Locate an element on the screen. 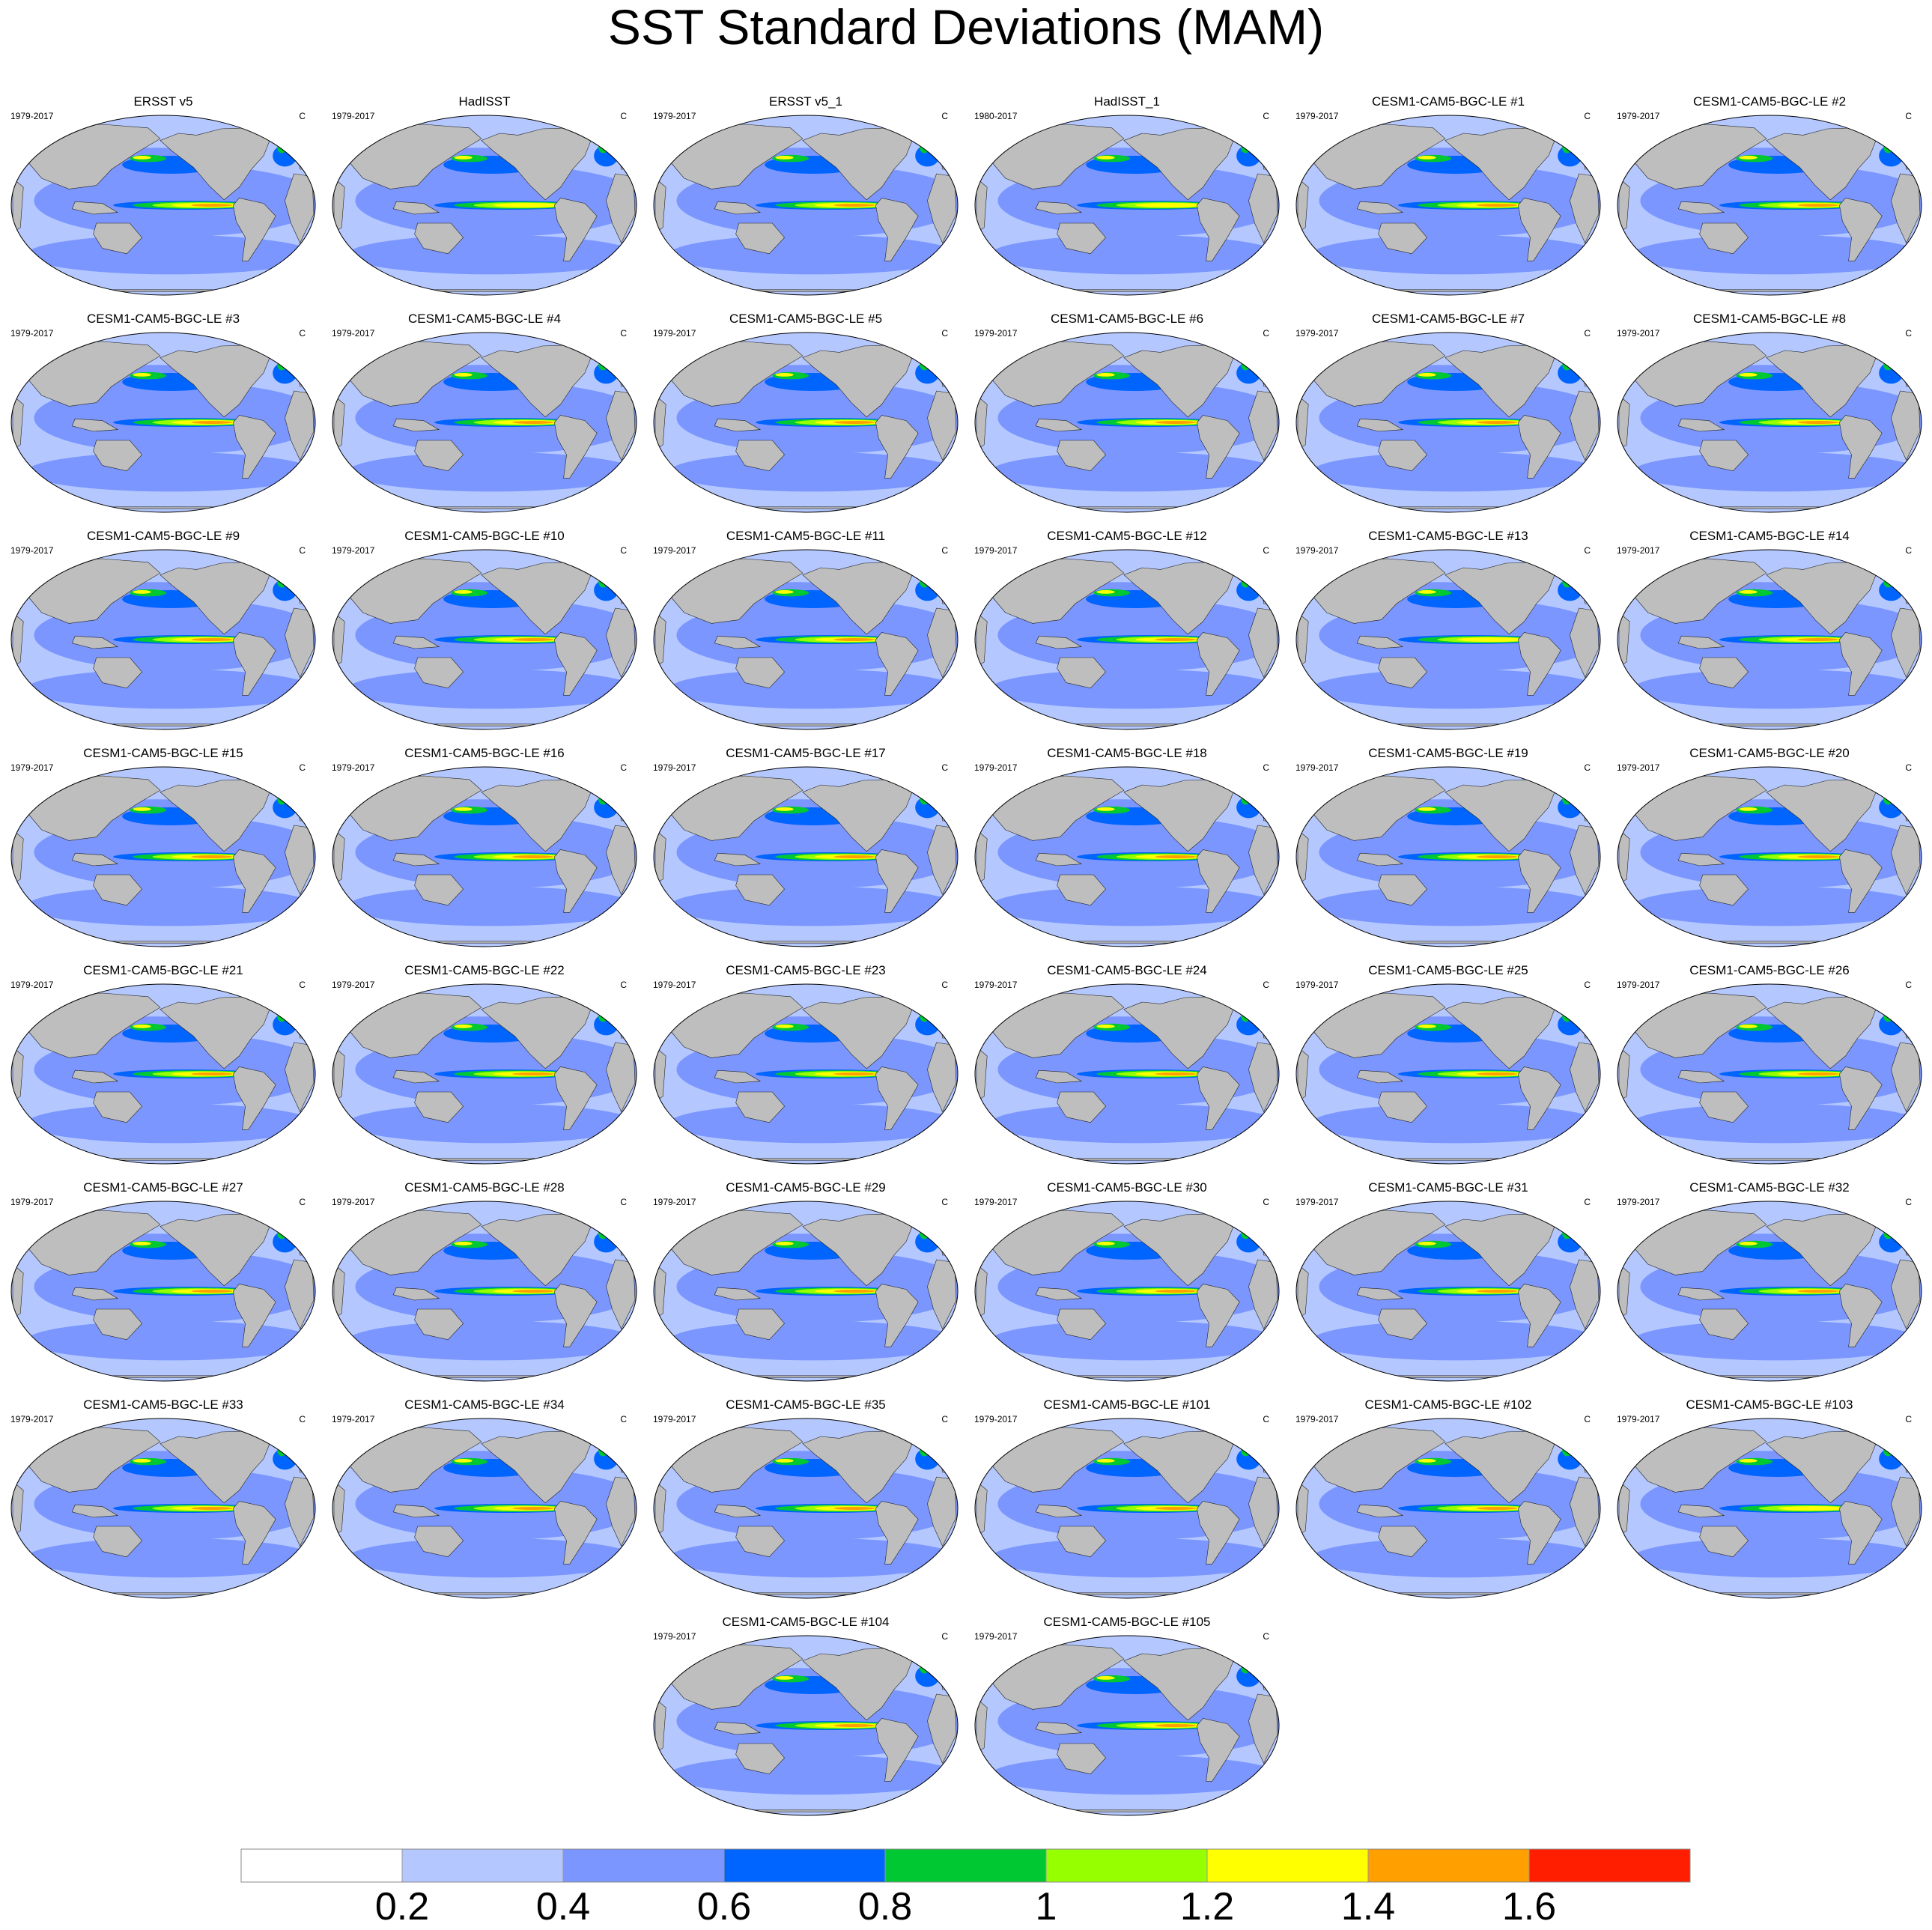 The height and width of the screenshot is (1930, 1932). map-panel: ERSST v5_1 1979-2017 C is located at coordinates (805, 203).